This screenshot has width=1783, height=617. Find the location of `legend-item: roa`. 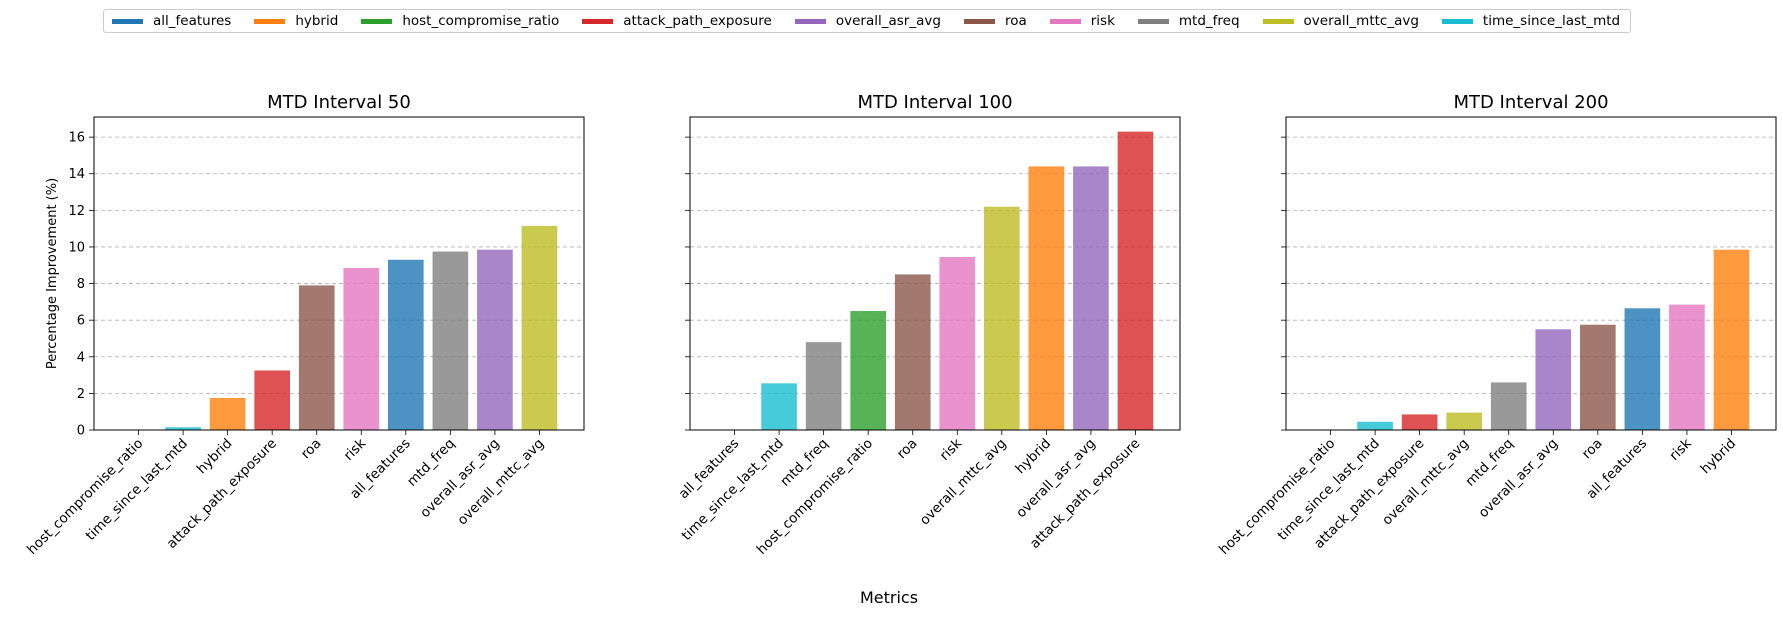

legend-item: roa is located at coordinates (995, 21).